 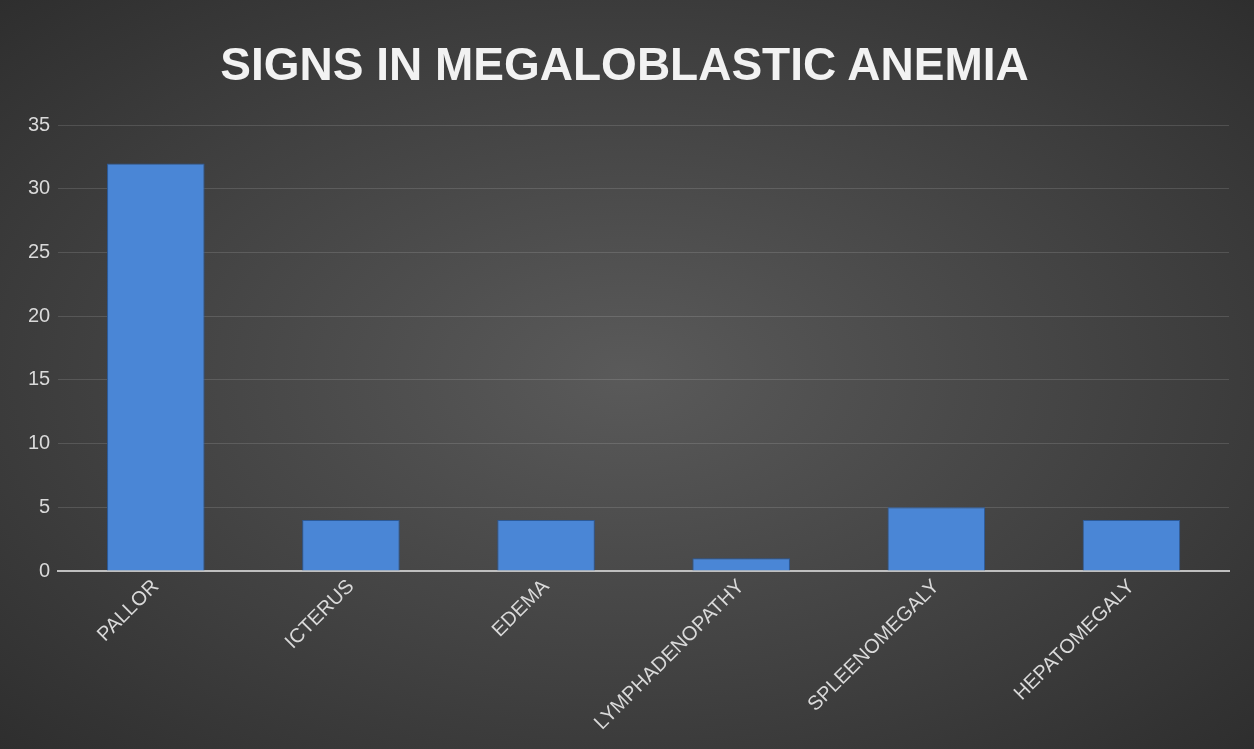 What do you see at coordinates (39, 187) in the screenshot?
I see `y-tick-label: 30` at bounding box center [39, 187].